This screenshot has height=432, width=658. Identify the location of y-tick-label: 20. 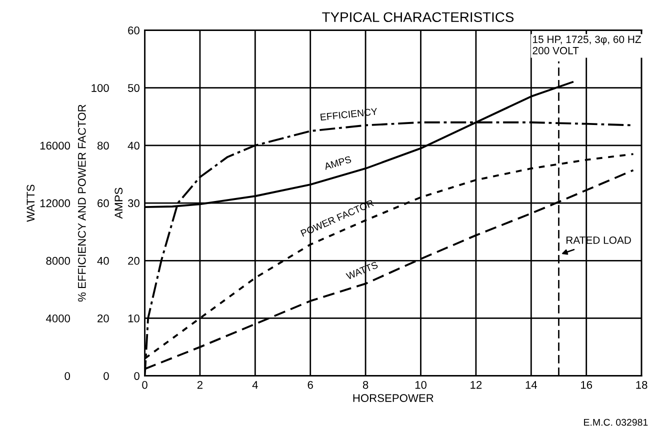
(134, 260).